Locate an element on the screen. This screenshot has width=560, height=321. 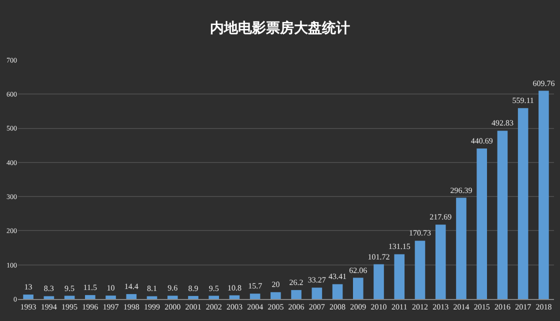
data-label: 11.5 is located at coordinates (90, 287).